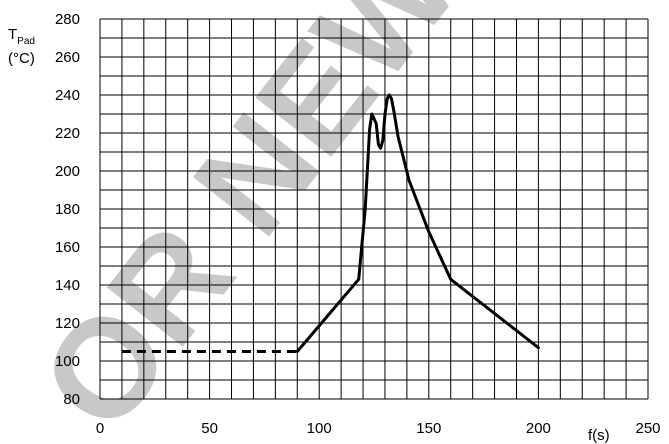 This screenshot has height=444, width=669. Describe the element at coordinates (12, 34) in the screenshot. I see `y-axis-label-main: T` at that location.